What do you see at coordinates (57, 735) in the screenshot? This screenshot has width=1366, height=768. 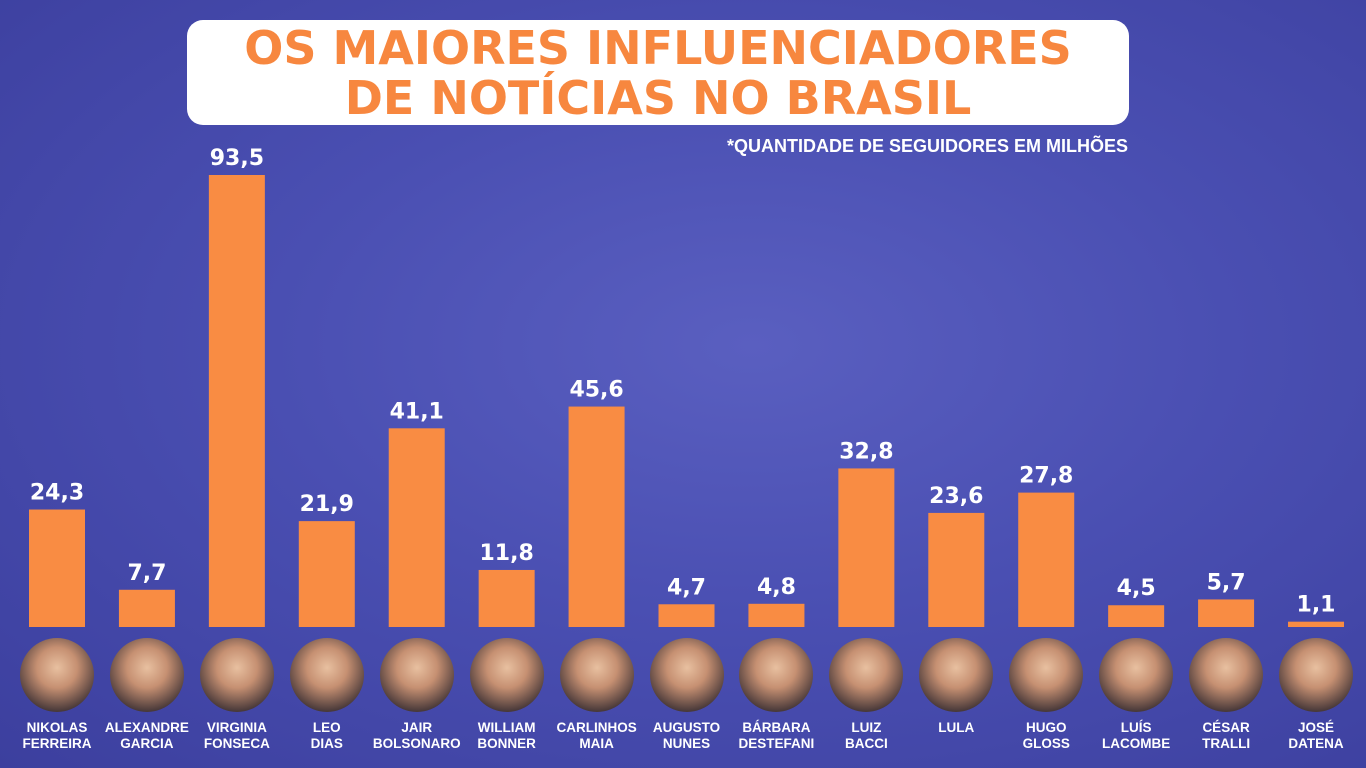 I see `category-label-0: NIKOLAS FERREIRA` at bounding box center [57, 735].